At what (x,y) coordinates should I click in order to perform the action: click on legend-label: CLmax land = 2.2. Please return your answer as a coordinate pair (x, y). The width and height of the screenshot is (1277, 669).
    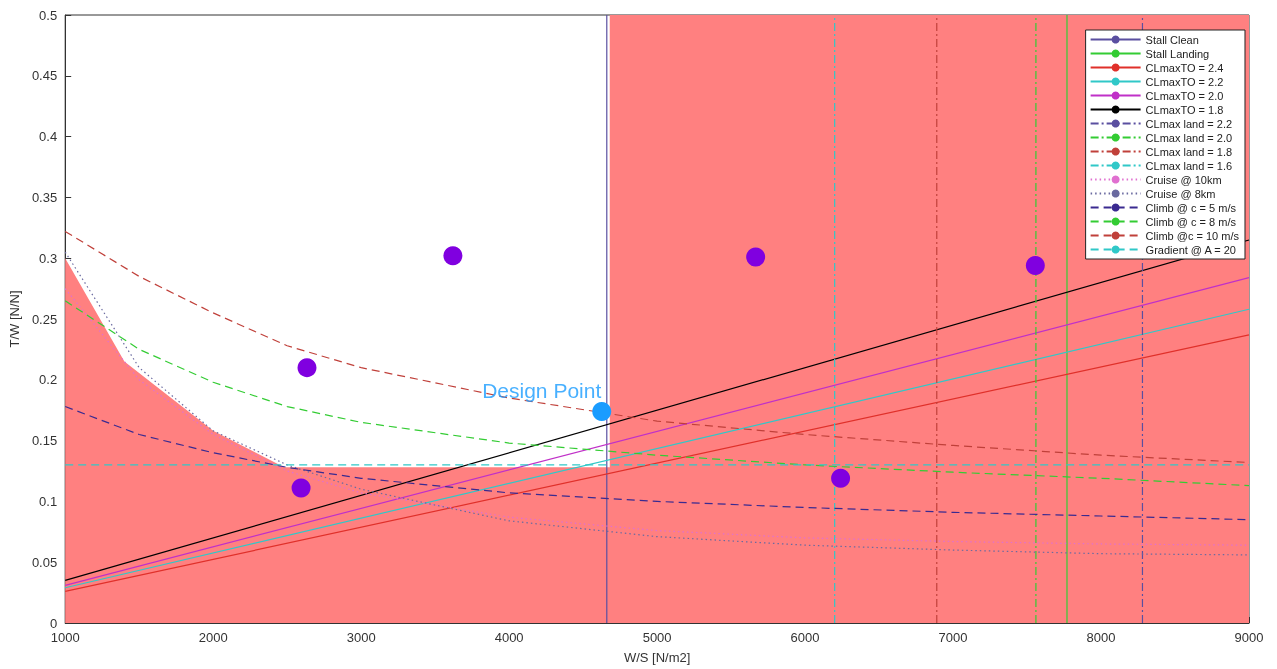
    Looking at the image, I should click on (1189, 123).